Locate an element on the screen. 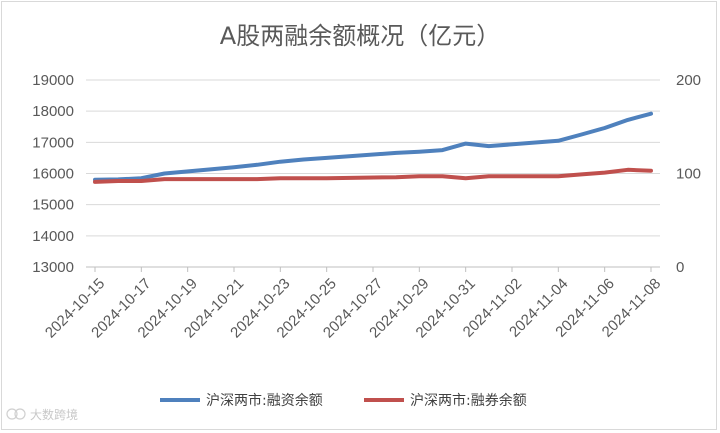 The width and height of the screenshot is (720, 433). series-line-securities-lending is located at coordinates (373, 175).